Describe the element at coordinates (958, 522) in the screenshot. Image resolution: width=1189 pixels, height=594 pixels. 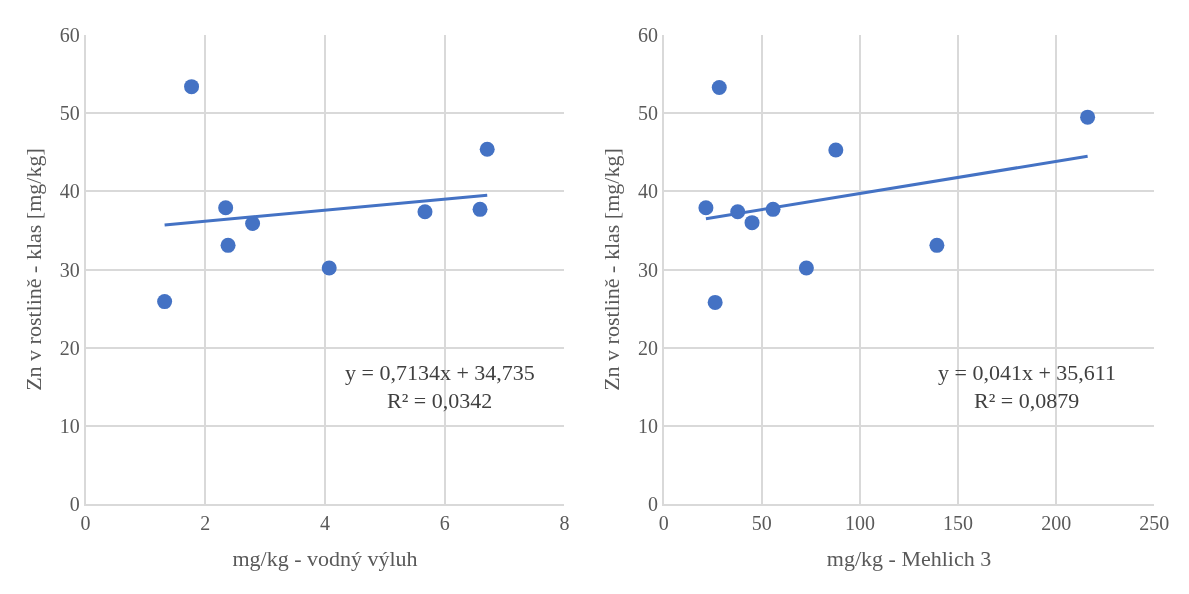
I see `x-tick-label: 150` at that location.